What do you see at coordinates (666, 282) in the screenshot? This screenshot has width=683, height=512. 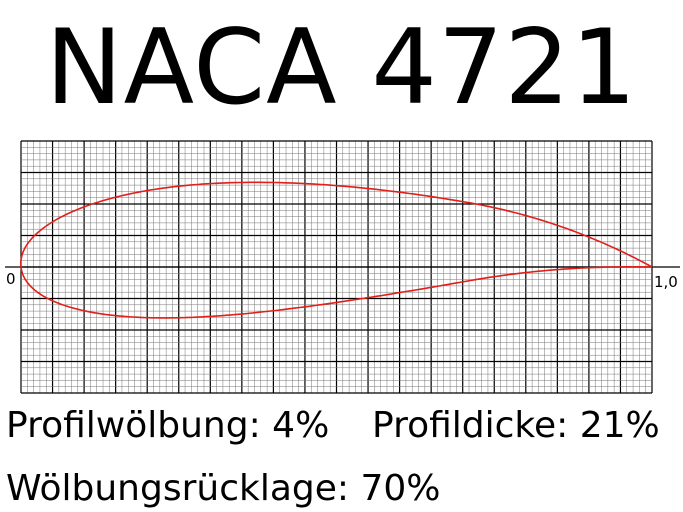 I see `x-tick-1: 1,0` at bounding box center [666, 282].